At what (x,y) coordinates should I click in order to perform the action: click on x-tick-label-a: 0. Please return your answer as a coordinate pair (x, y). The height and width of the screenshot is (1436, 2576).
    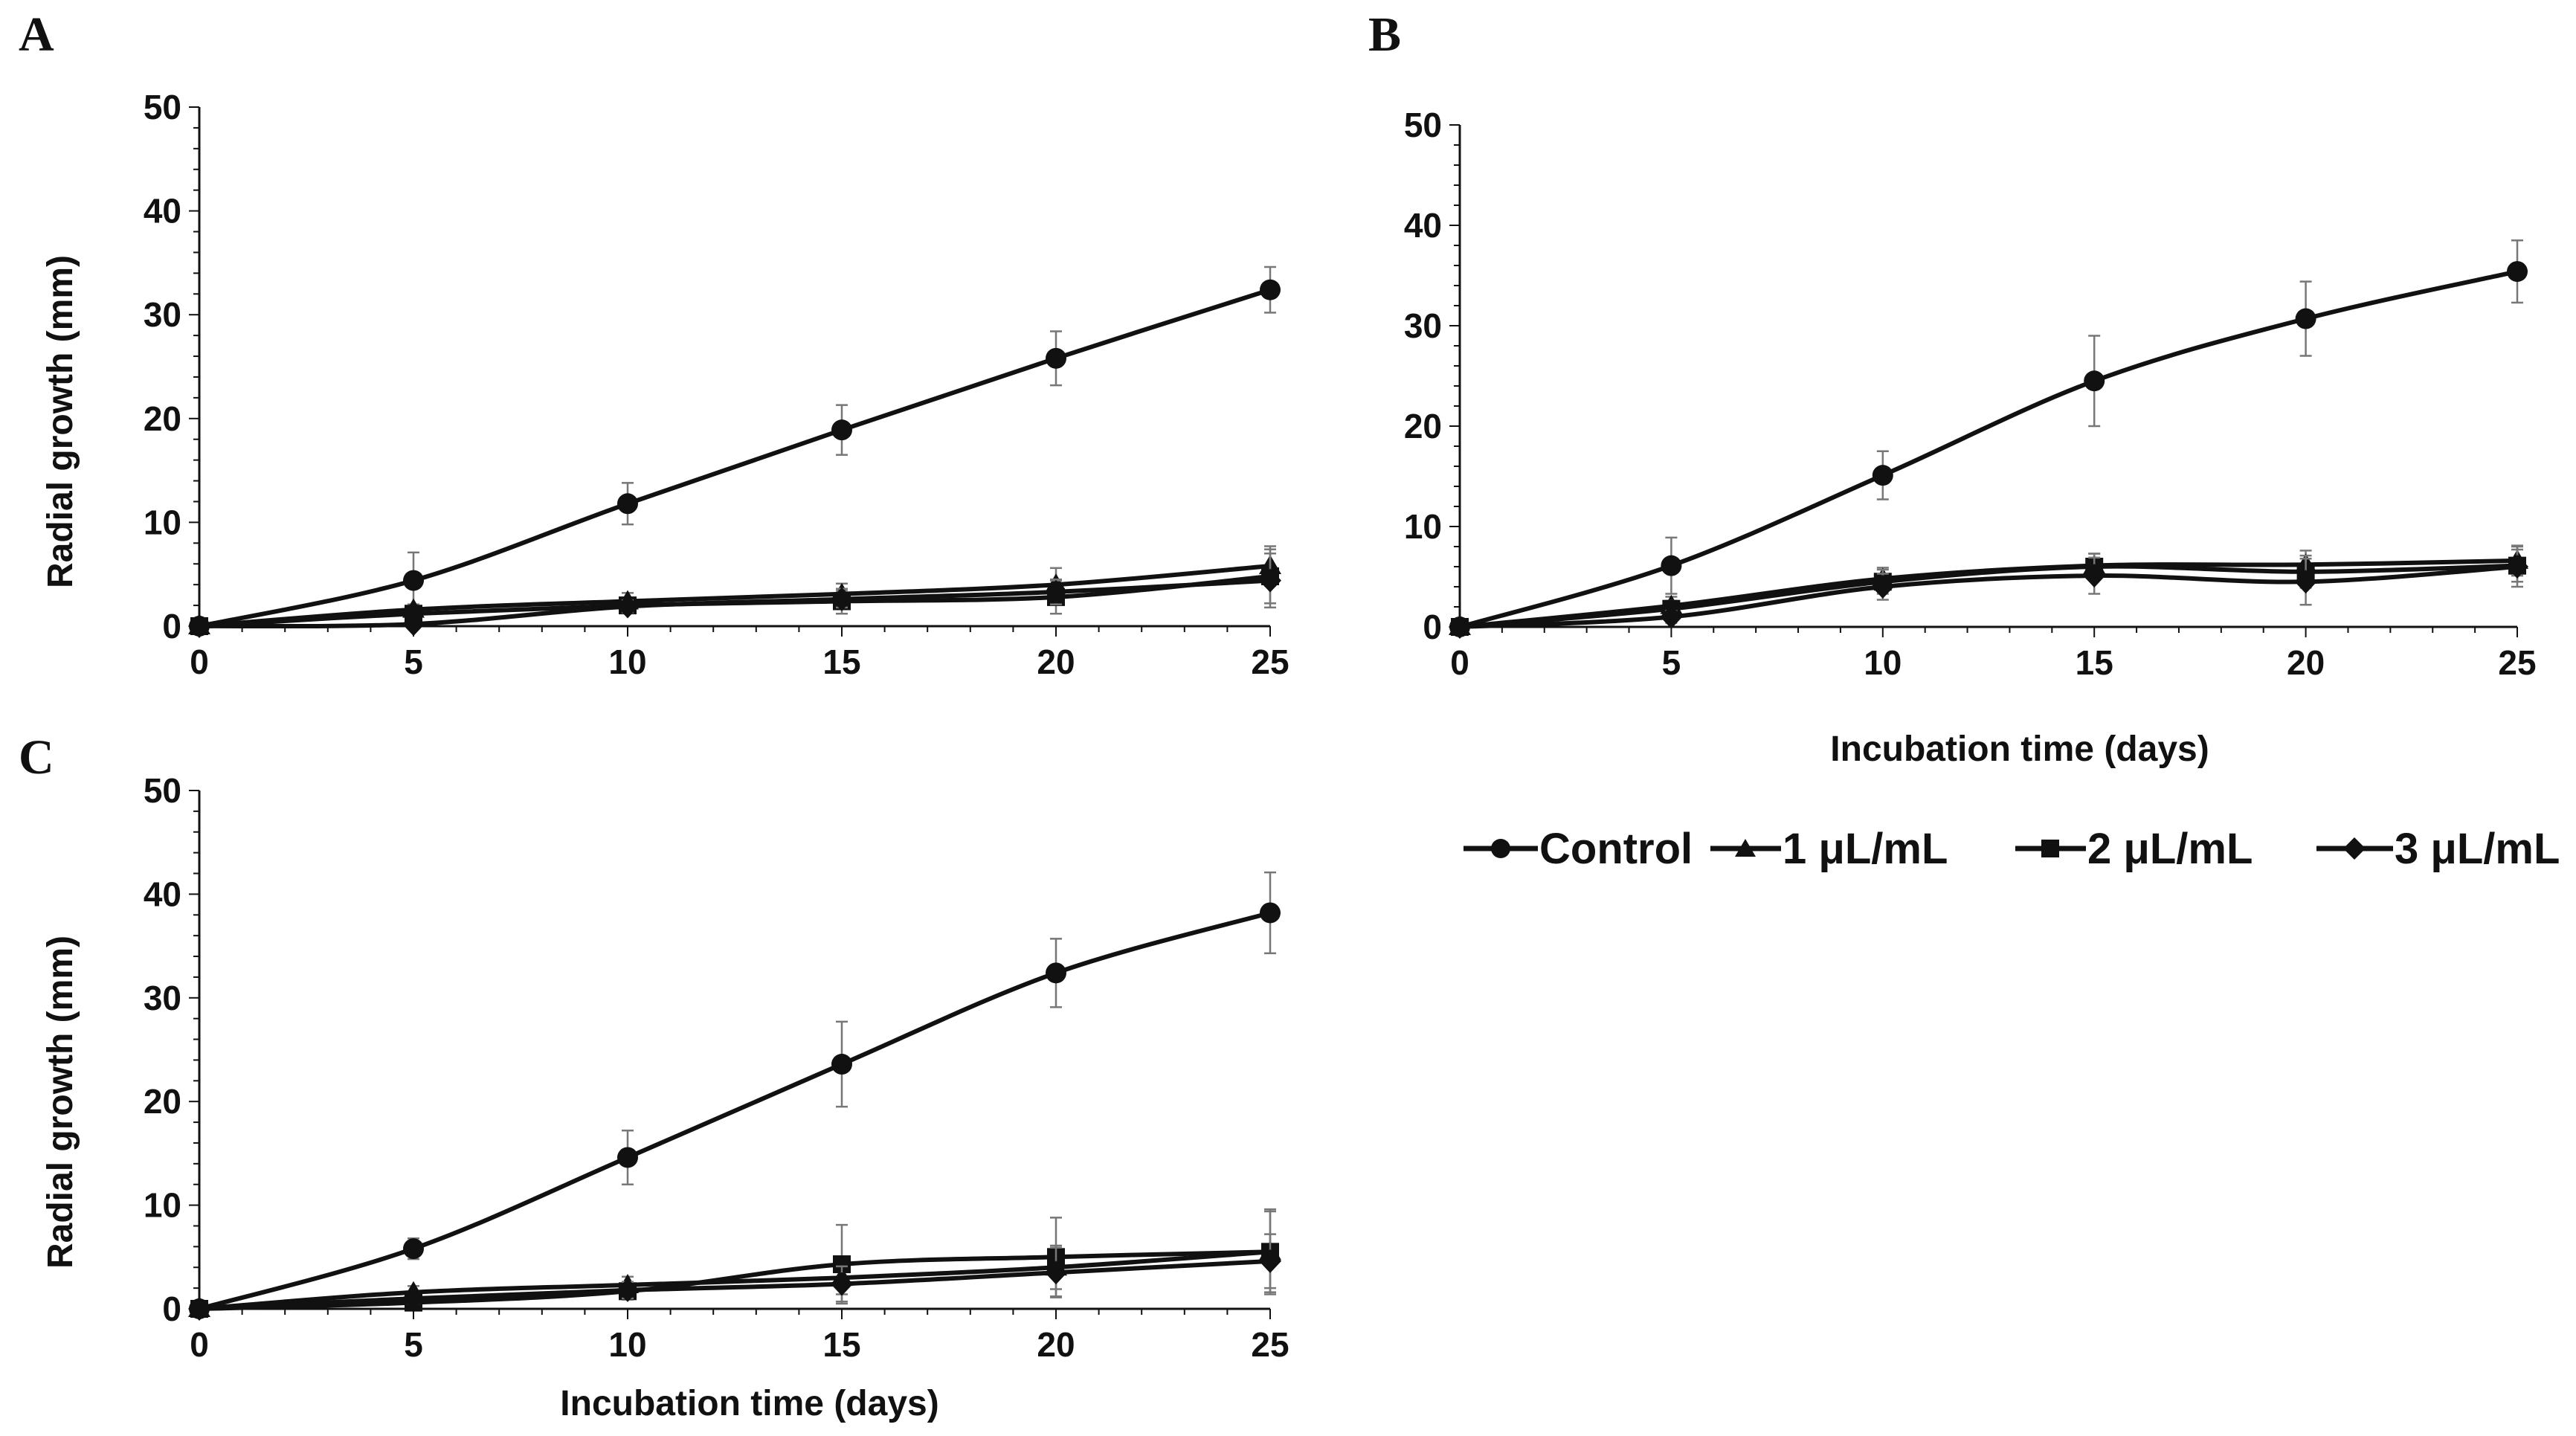
    Looking at the image, I should click on (199, 662).